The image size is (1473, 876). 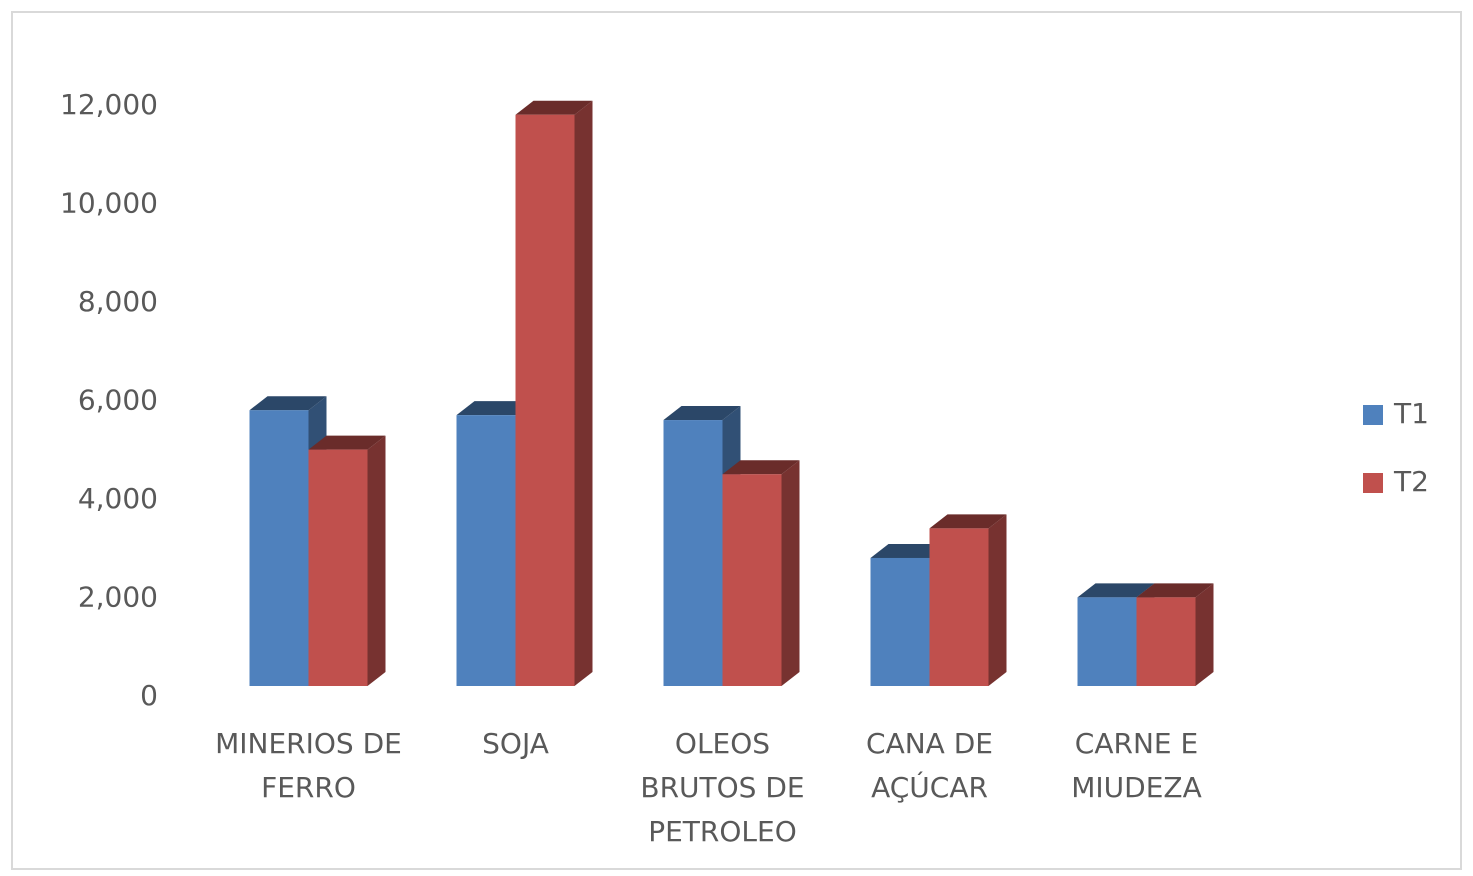 What do you see at coordinates (1411, 481) in the screenshot?
I see `legend-label: T2` at bounding box center [1411, 481].